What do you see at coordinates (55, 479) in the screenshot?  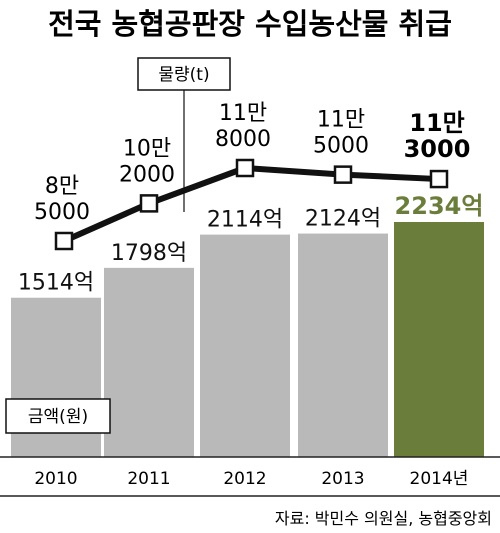 I see `x-tick-2010: 2010` at bounding box center [55, 479].